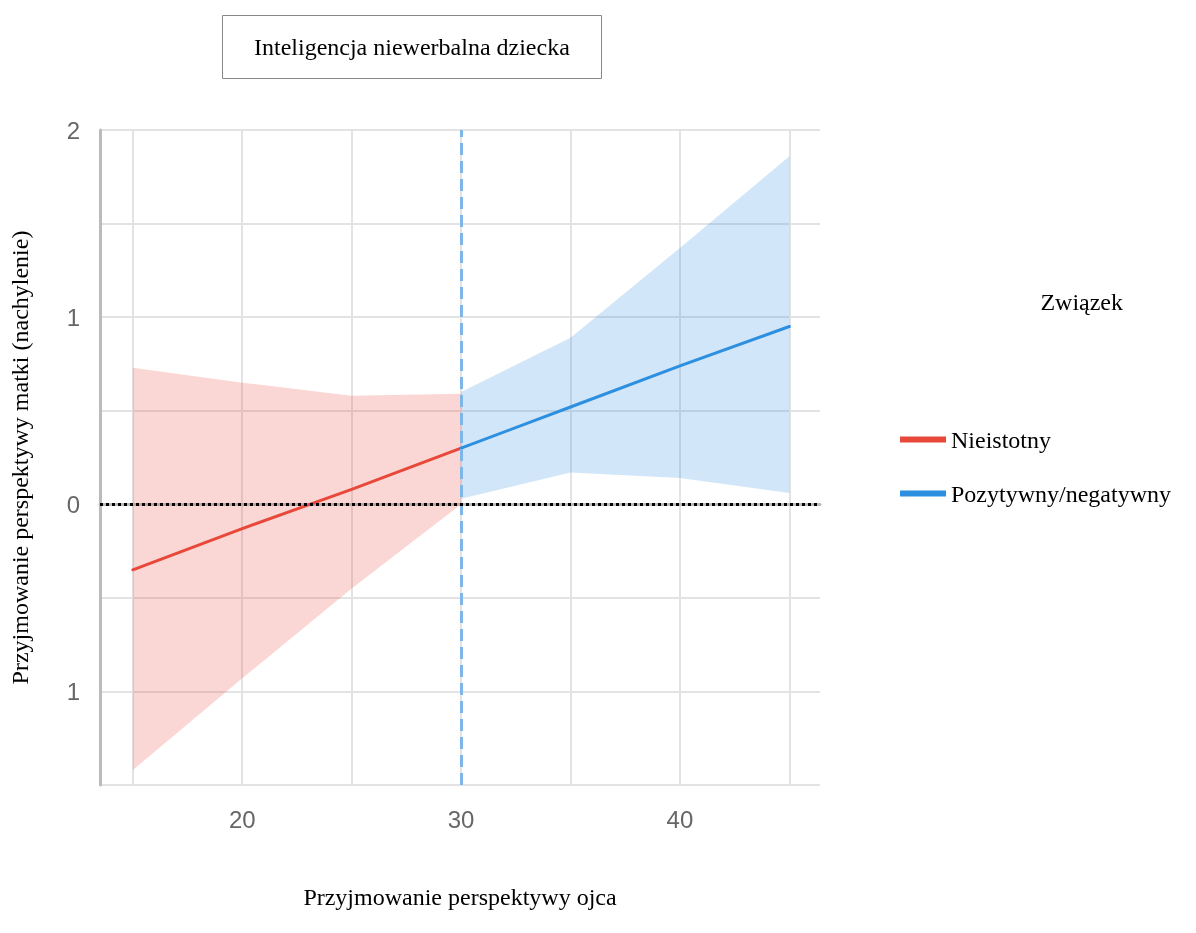  Describe the element at coordinates (680, 819) in the screenshot. I see `x-tick-label: 40` at that location.